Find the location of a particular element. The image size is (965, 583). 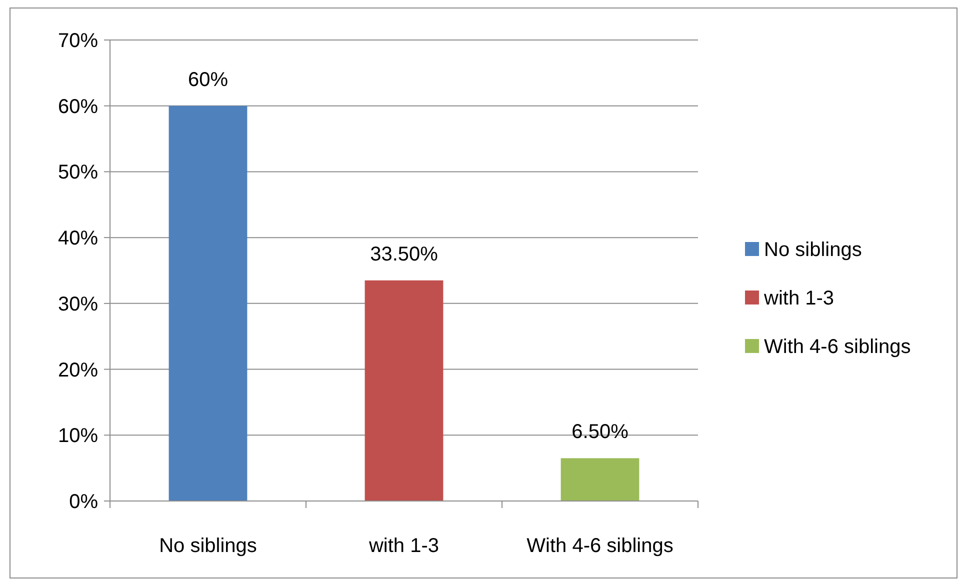

y-tick-label: 10% is located at coordinates (78, 436).